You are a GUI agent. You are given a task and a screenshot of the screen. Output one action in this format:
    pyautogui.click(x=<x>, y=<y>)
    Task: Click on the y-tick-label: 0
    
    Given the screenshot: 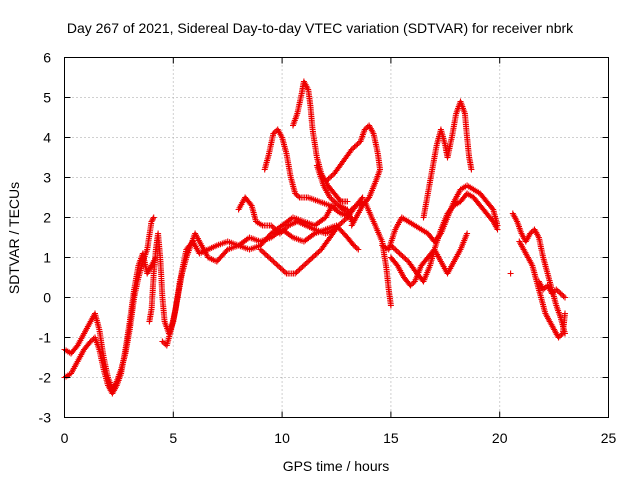 What is the action you would take?
    pyautogui.click(x=47, y=298)
    